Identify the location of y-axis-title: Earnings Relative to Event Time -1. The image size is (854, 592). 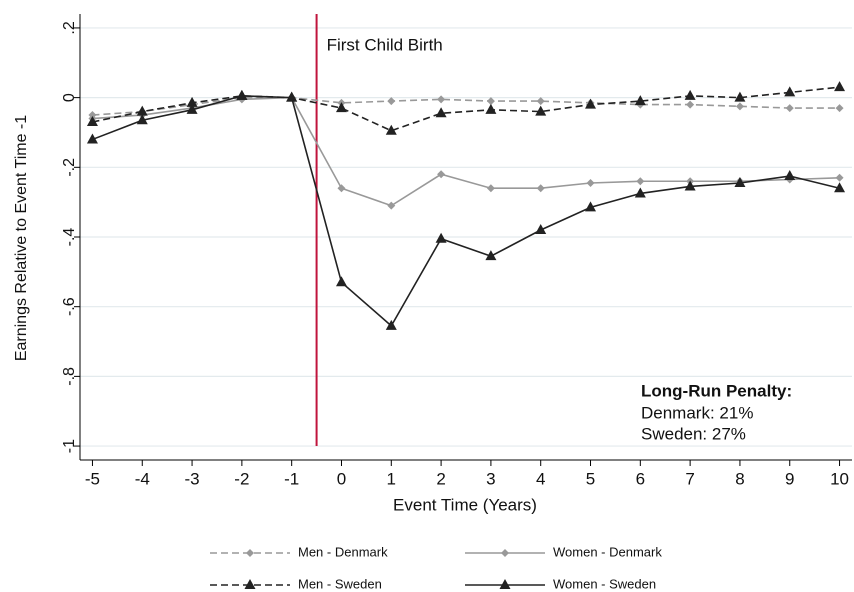
(21, 238).